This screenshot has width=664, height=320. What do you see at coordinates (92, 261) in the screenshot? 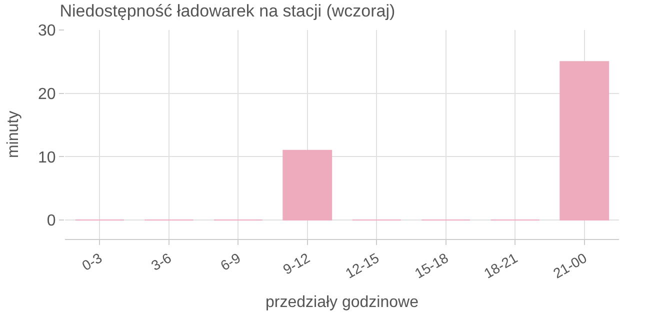
I see `x-tick-label: 0-3` at bounding box center [92, 261].